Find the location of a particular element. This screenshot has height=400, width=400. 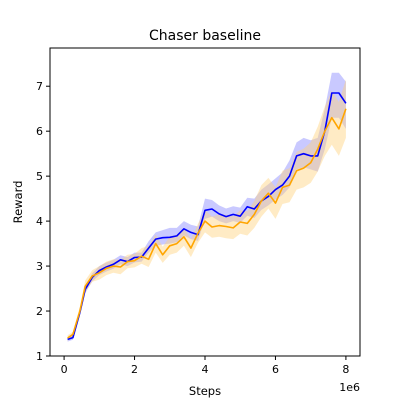

x-axis-ticks: 0 2 4 6 8 is located at coordinates (205, 366).